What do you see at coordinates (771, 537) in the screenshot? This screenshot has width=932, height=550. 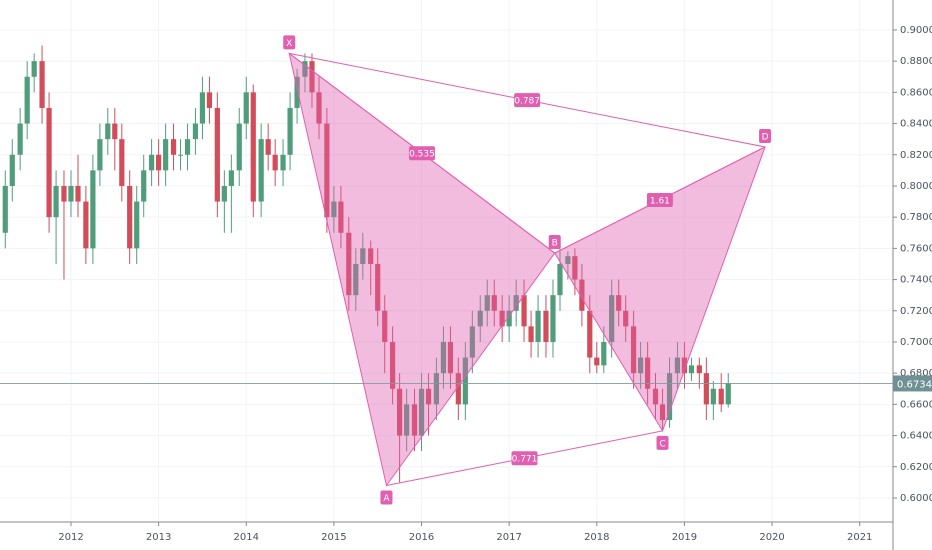 I see `x-tick-label: 2020` at bounding box center [771, 537].